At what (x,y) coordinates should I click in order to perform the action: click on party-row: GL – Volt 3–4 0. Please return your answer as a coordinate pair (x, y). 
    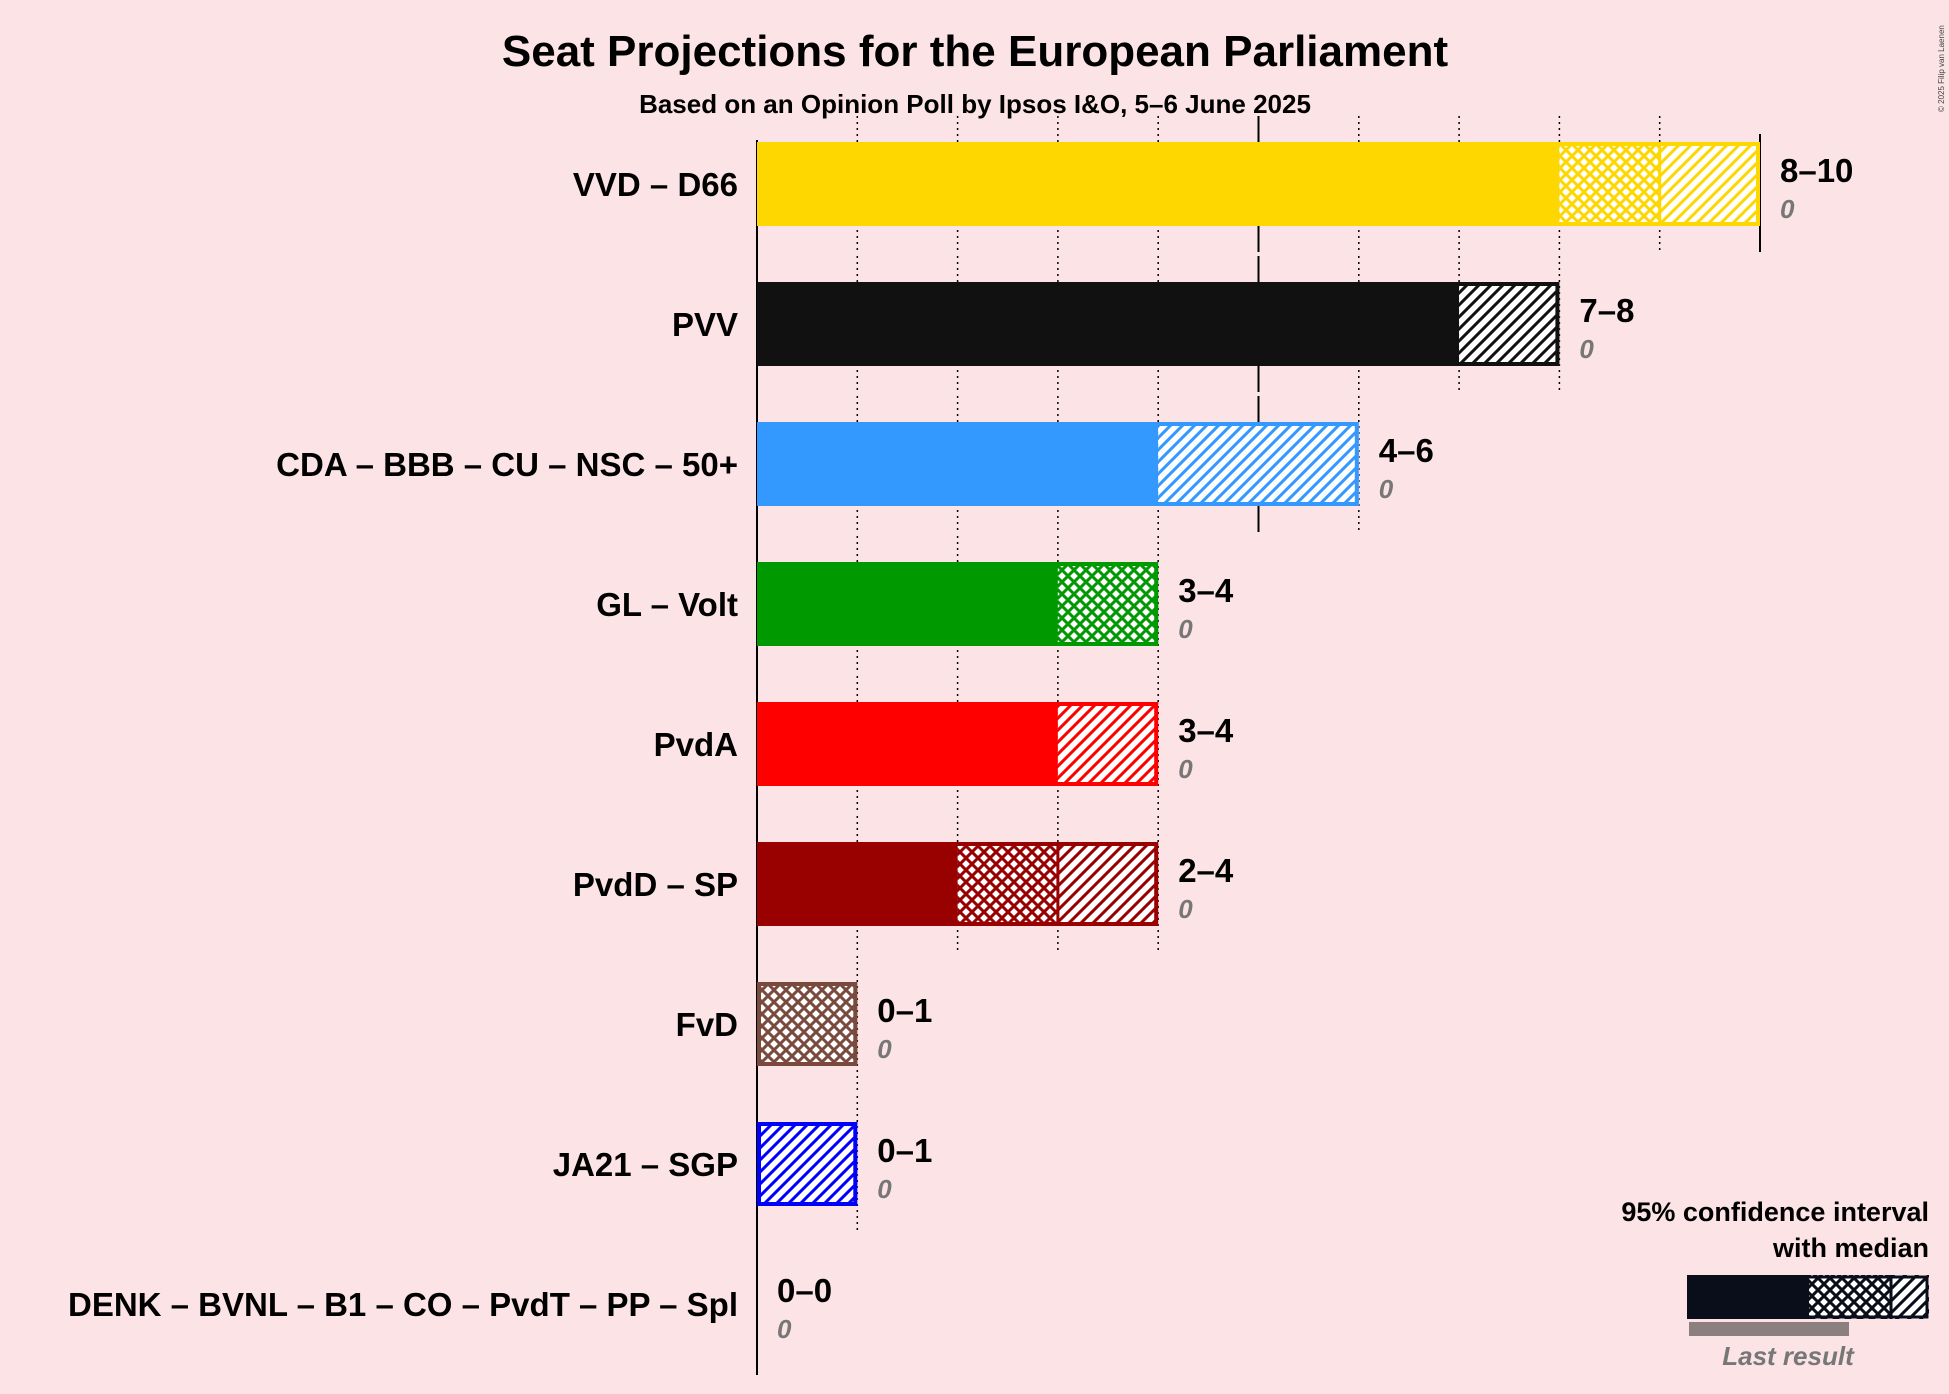
    Looking at the image, I should click on (915, 604).